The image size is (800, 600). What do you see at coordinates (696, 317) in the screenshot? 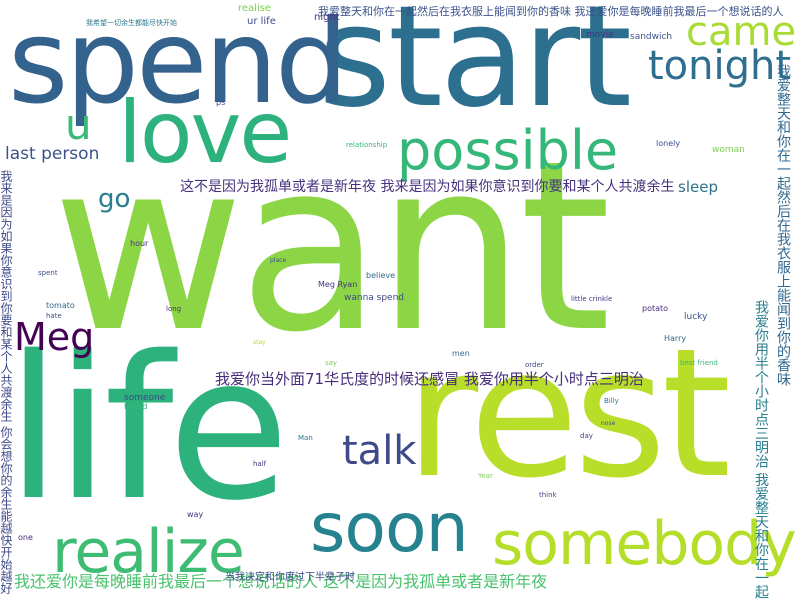
I see `word-lucky: lucky` at bounding box center [696, 317].